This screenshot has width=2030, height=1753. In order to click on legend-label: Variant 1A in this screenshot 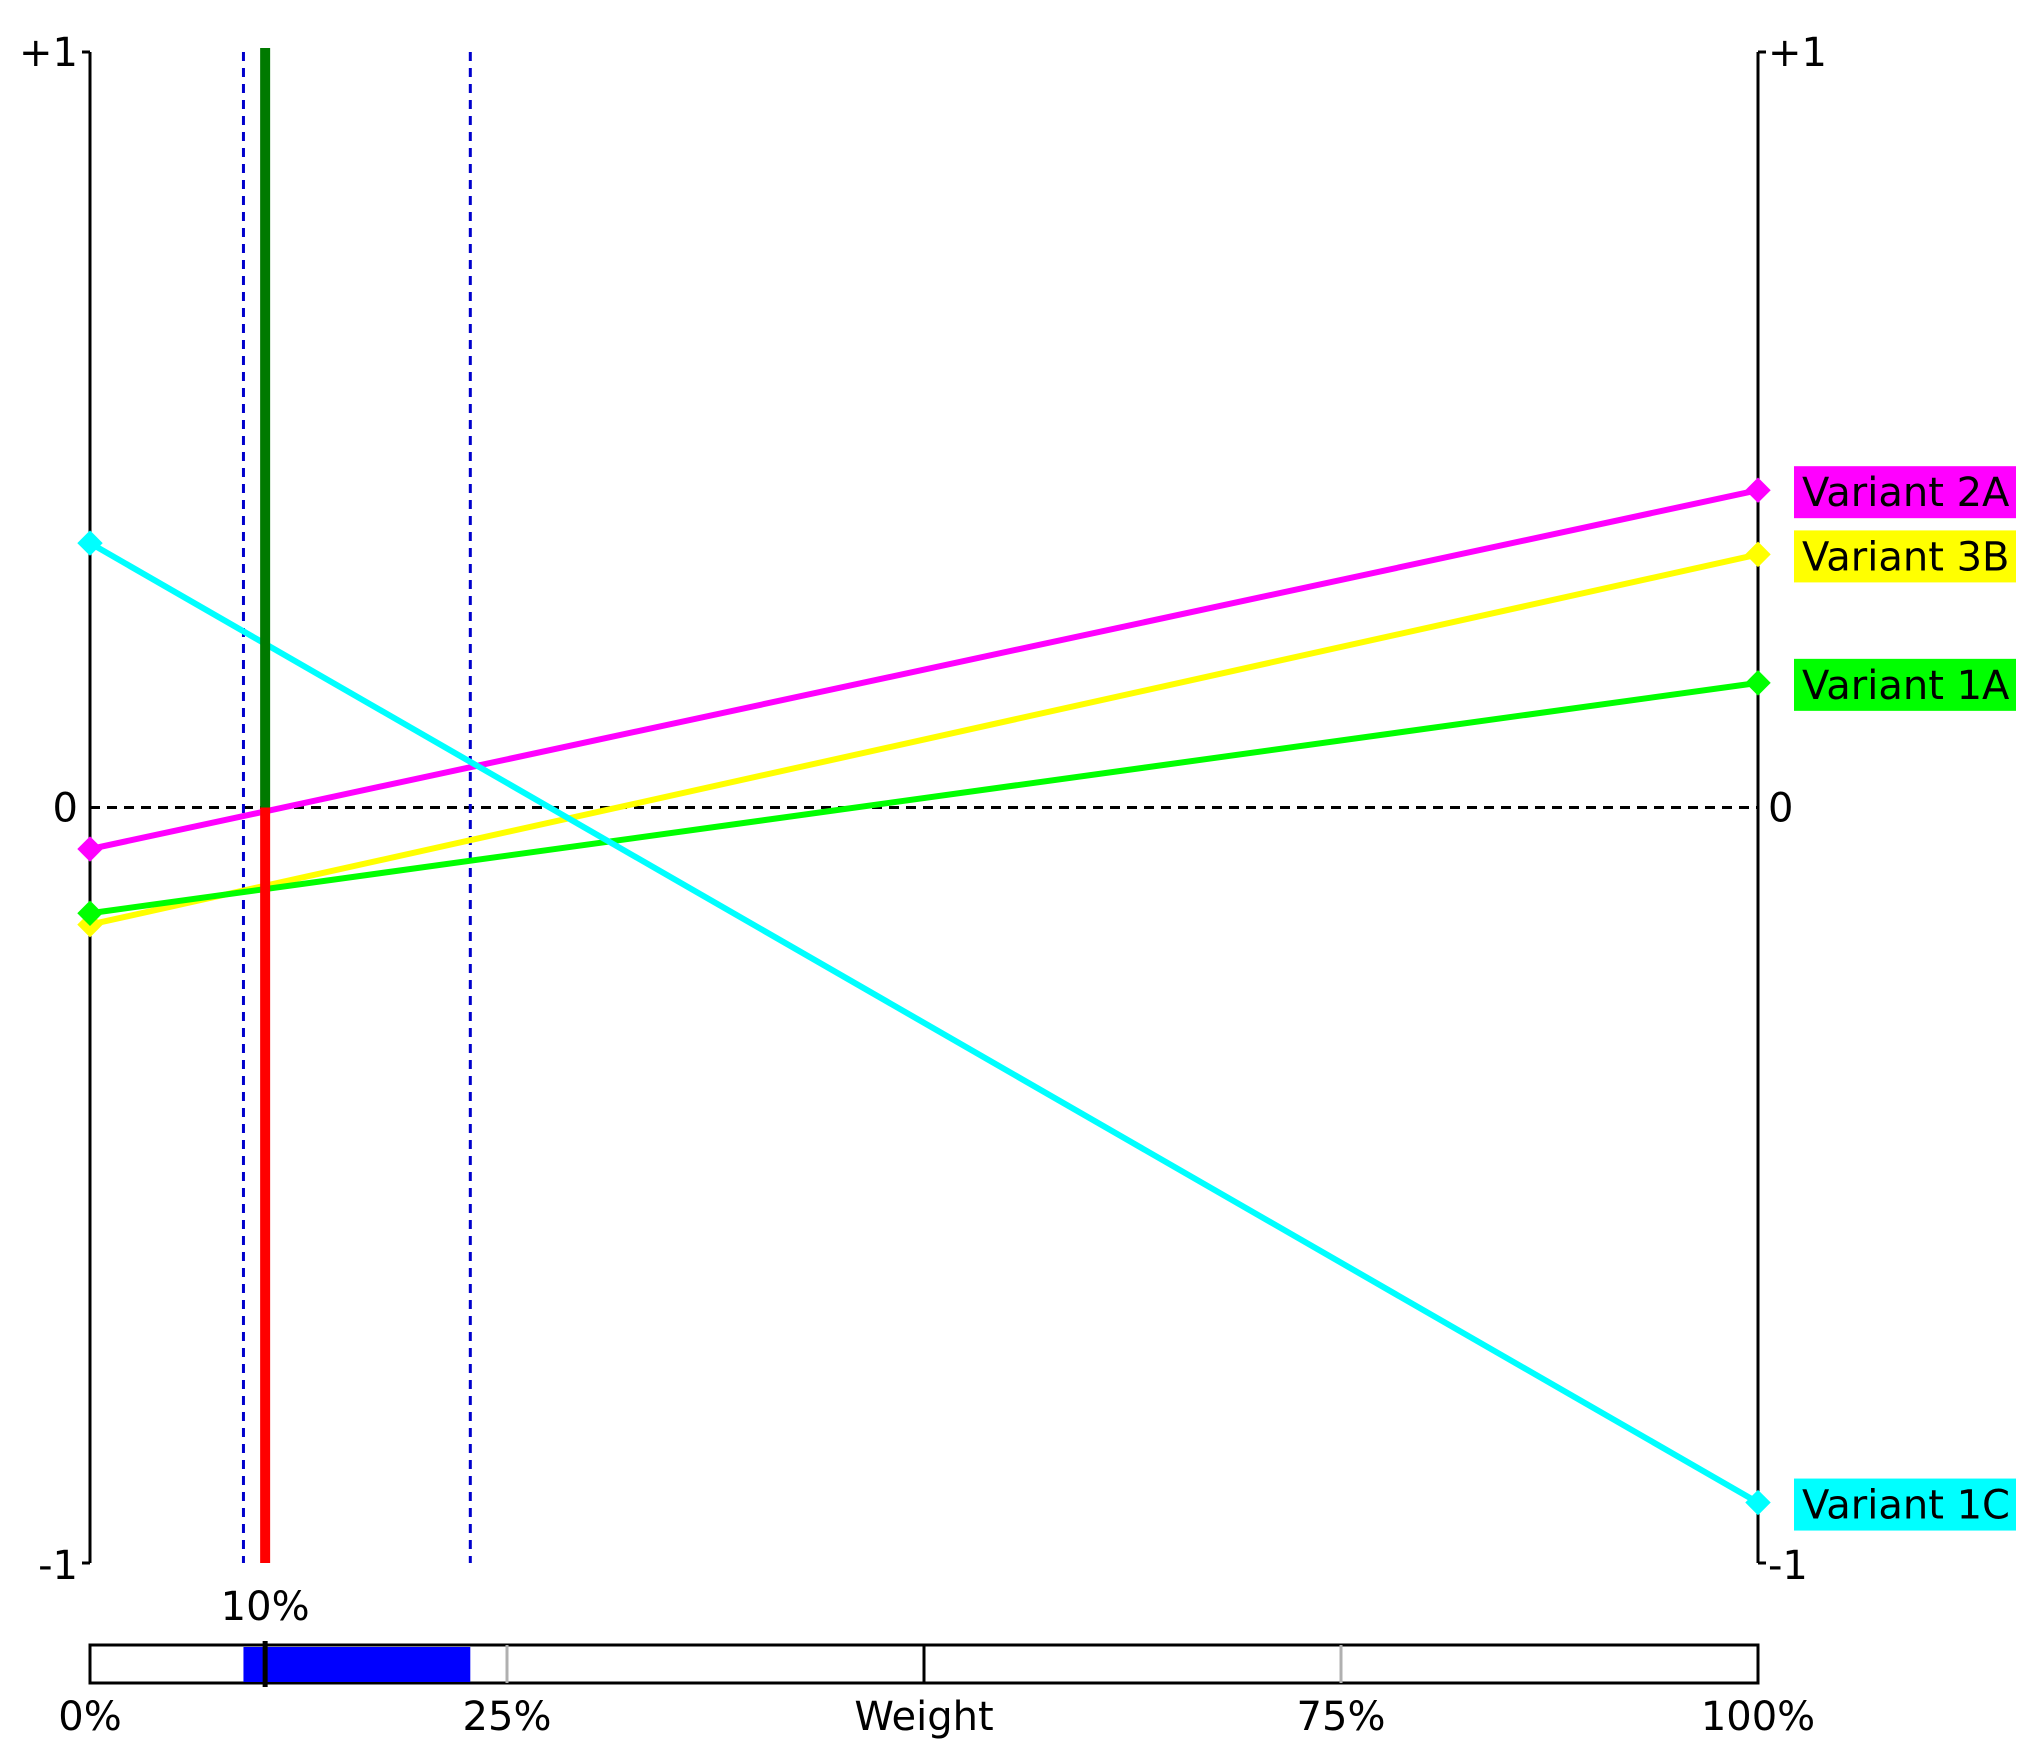, I will do `click(1906, 686)`.